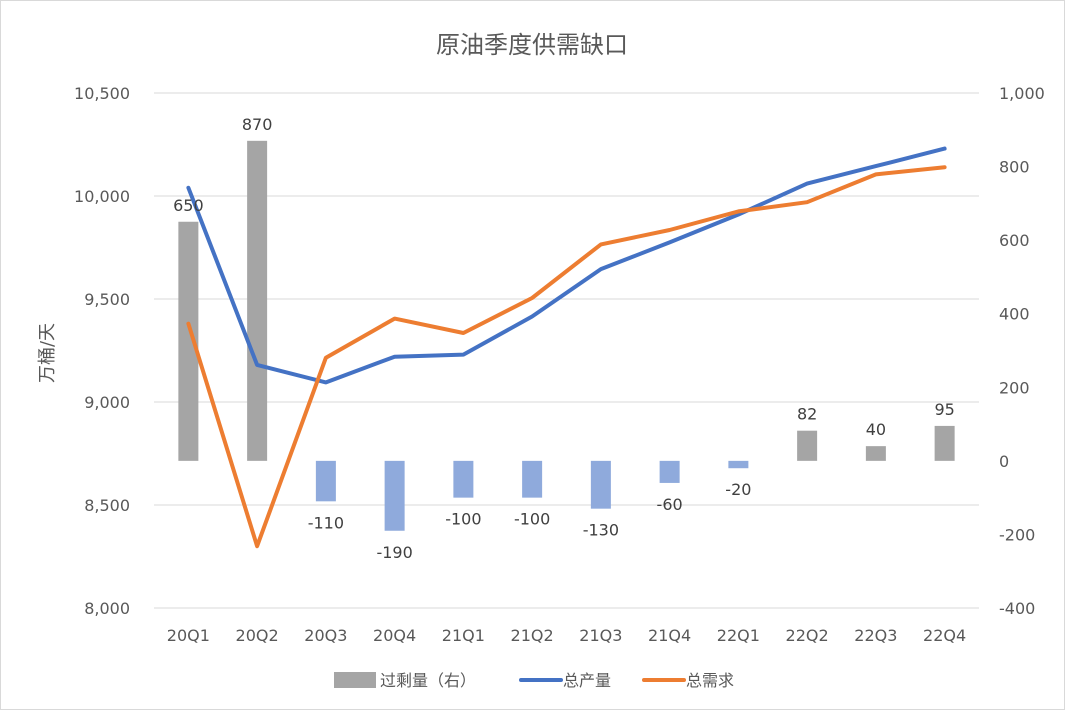 This screenshot has width=1065, height=710. I want to click on chart-title: 原油季度供需缺口, so click(532, 45).